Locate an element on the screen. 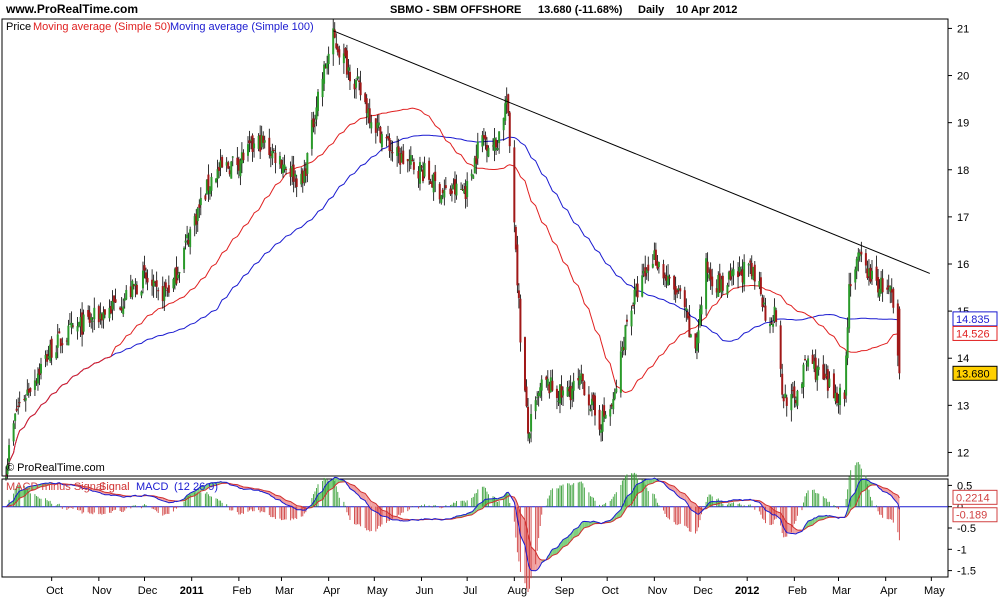 The height and width of the screenshot is (605, 1000). y-tick-label: 16 is located at coordinates (963, 265).